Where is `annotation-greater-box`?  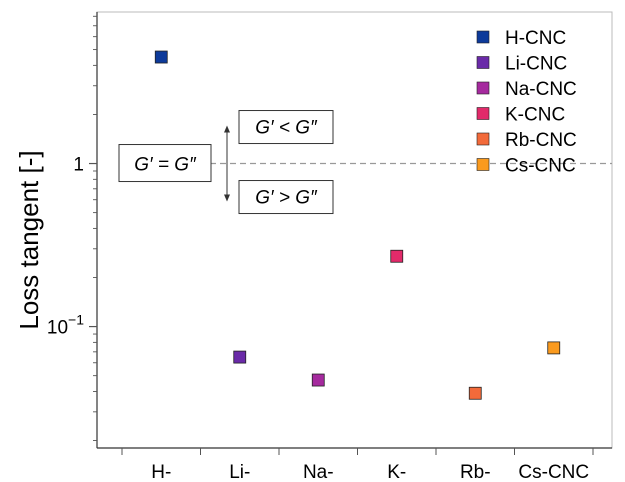
annotation-greater-box is located at coordinates (286, 197).